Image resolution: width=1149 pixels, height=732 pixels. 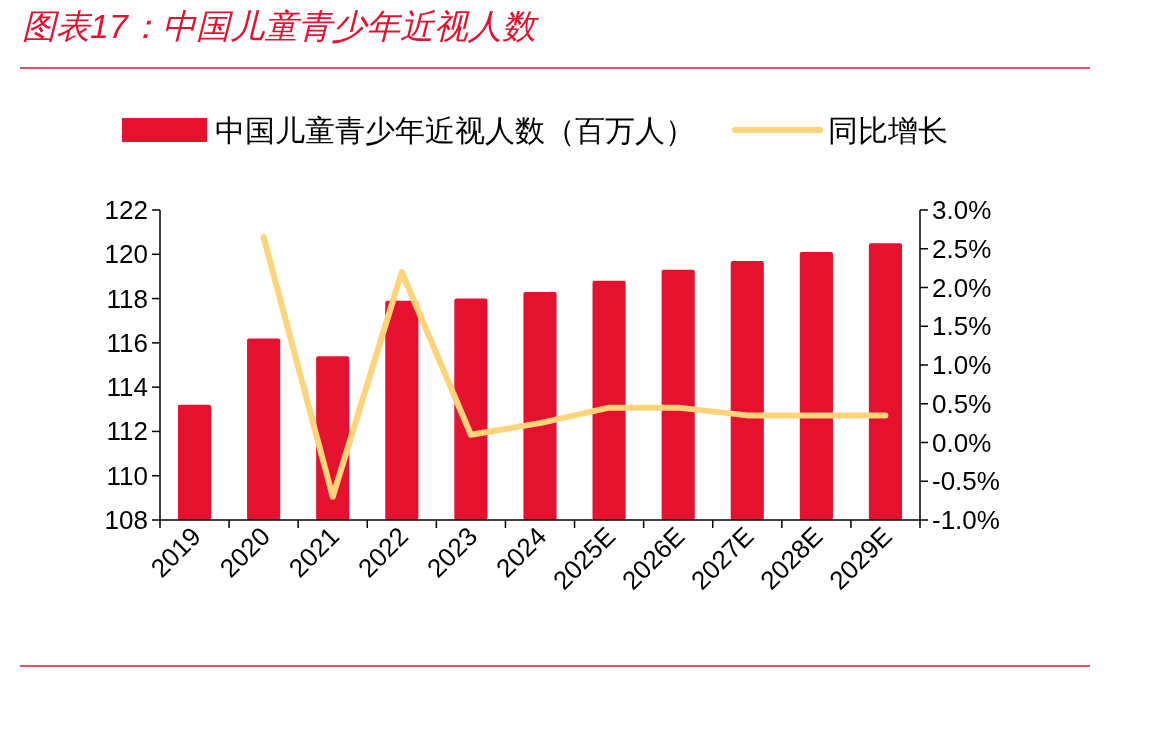 I want to click on y2-tick-label: -0.5%, so click(x=966, y=481).